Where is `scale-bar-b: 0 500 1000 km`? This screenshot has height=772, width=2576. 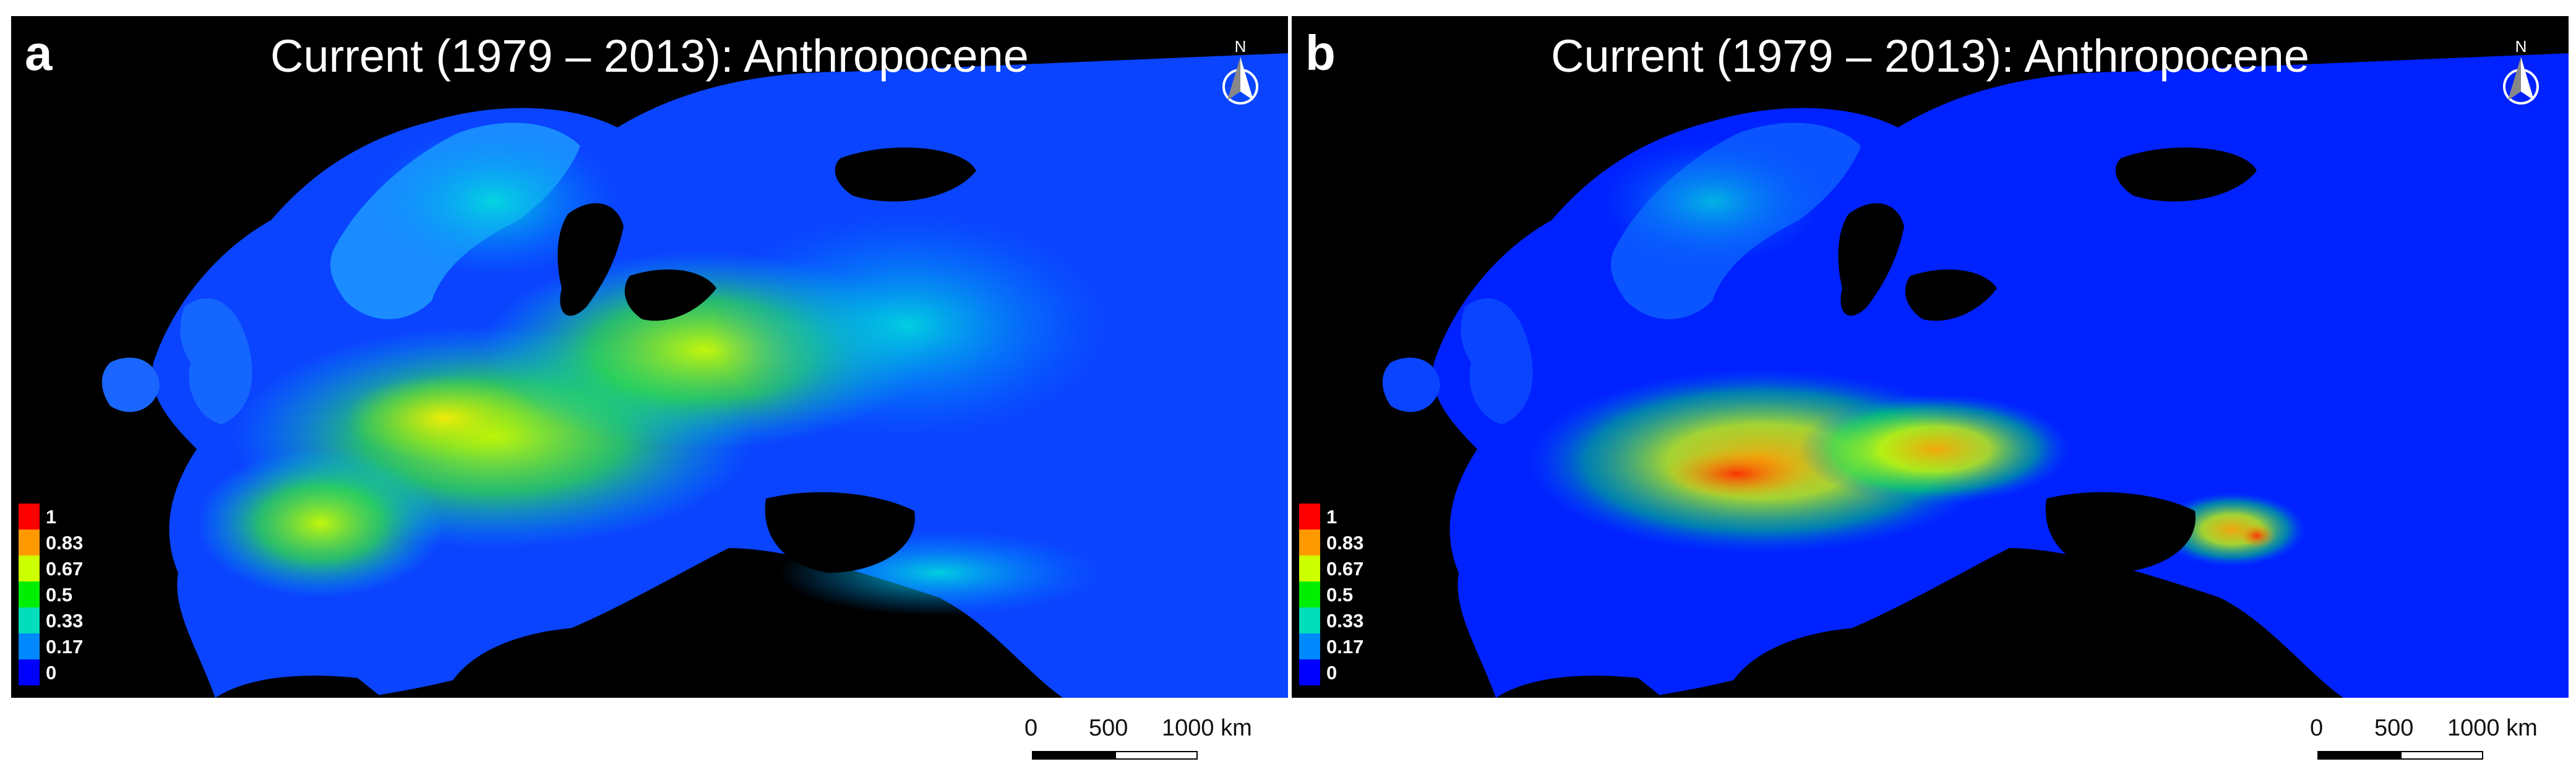
scale-bar-b: 0 500 1000 km is located at coordinates (2425, 738).